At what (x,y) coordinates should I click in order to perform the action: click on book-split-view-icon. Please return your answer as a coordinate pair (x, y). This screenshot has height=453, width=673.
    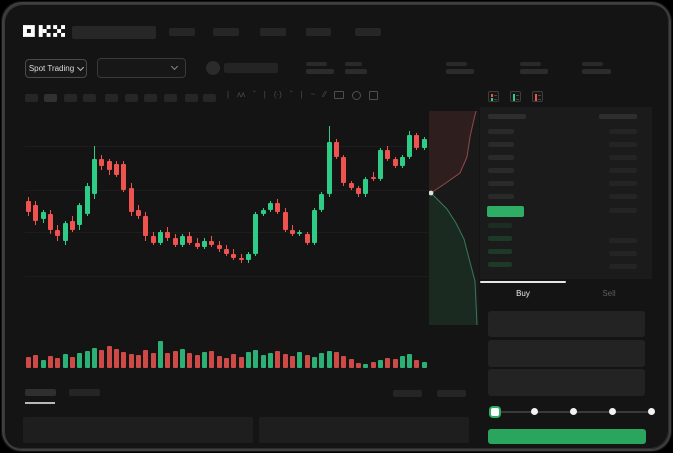
    Looking at the image, I should click on (493, 96).